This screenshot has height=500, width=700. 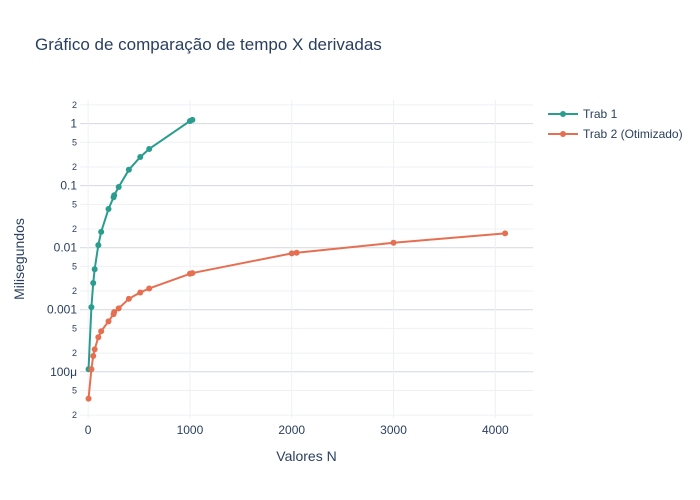 What do you see at coordinates (600, 114) in the screenshot?
I see `legend-label: Trab 1` at bounding box center [600, 114].